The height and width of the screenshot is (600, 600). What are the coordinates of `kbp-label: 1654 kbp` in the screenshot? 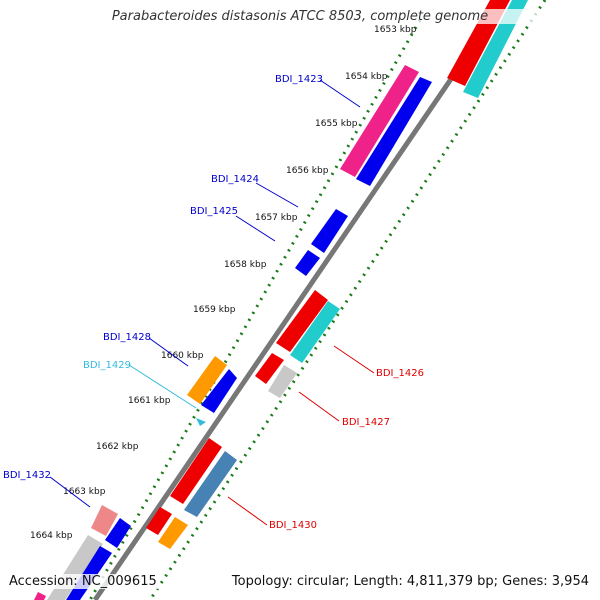 It's located at (366, 77).